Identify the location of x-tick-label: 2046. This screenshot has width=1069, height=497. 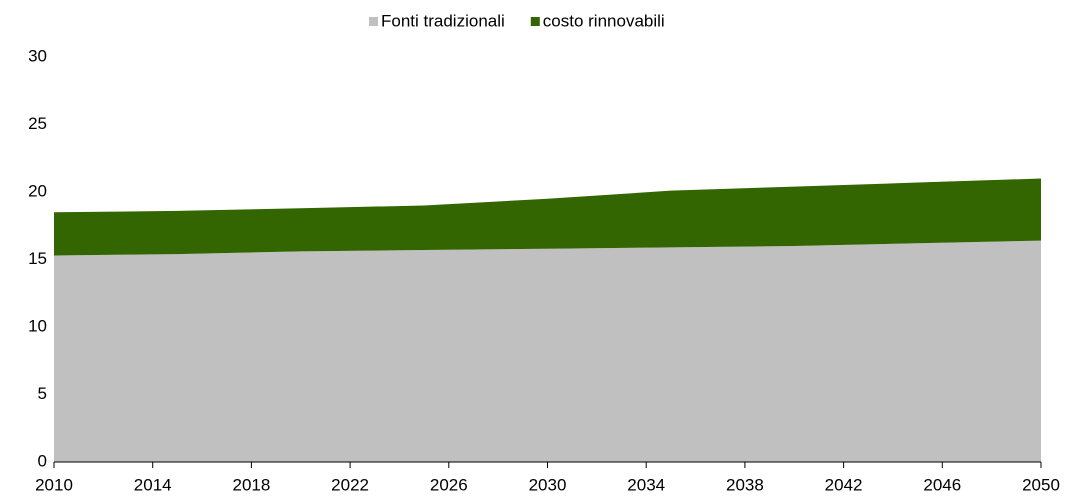
(942, 484).